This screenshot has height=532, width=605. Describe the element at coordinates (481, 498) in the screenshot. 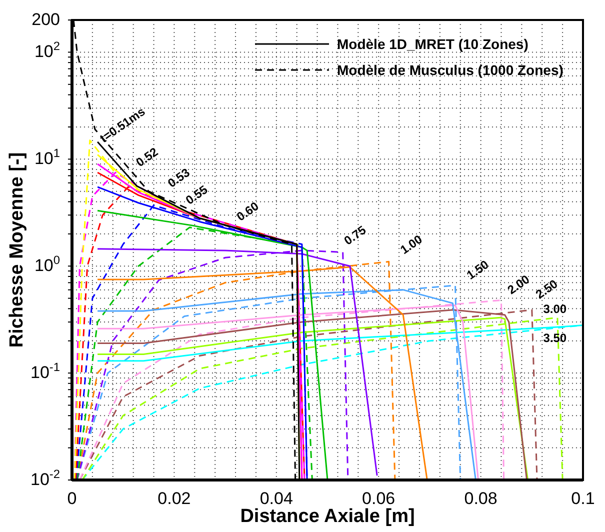

I see `x-tick-label: 0.08` at that location.